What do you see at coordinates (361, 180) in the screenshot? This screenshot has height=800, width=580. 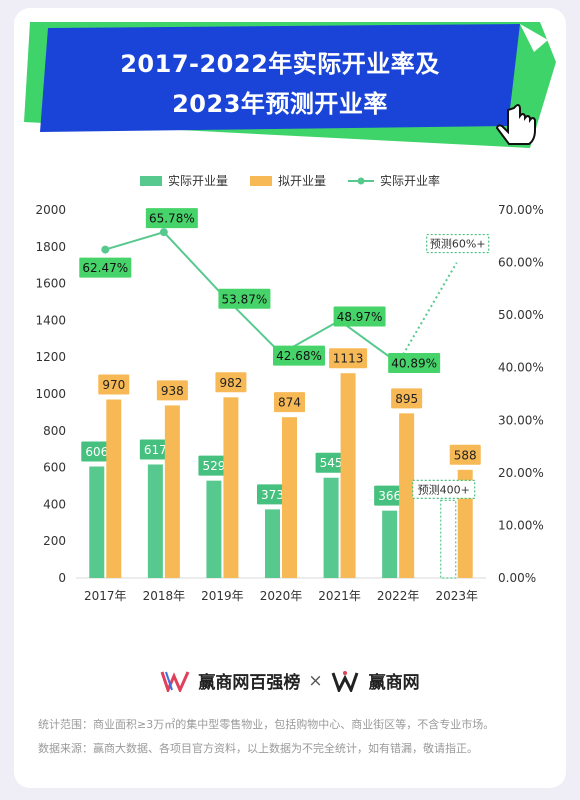 I see `legend-swatch-rate` at bounding box center [361, 180].